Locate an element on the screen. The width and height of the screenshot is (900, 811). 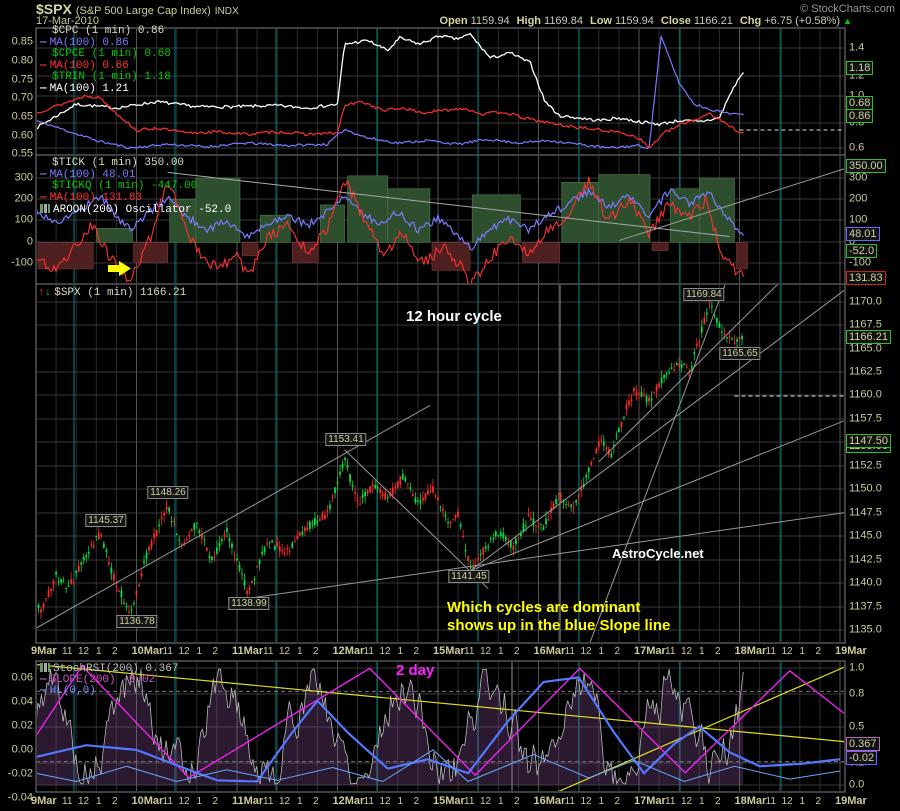
yellow-right-arrow-icon is located at coordinates (119, 268).